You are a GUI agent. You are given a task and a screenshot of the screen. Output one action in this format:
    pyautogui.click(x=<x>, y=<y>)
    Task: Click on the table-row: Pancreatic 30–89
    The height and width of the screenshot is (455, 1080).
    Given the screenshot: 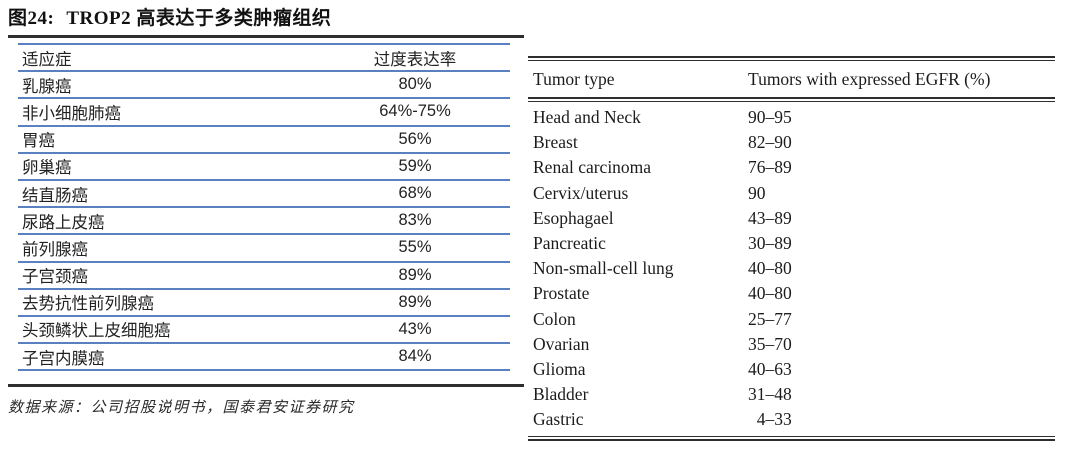 What is the action you would take?
    pyautogui.click(x=791, y=243)
    